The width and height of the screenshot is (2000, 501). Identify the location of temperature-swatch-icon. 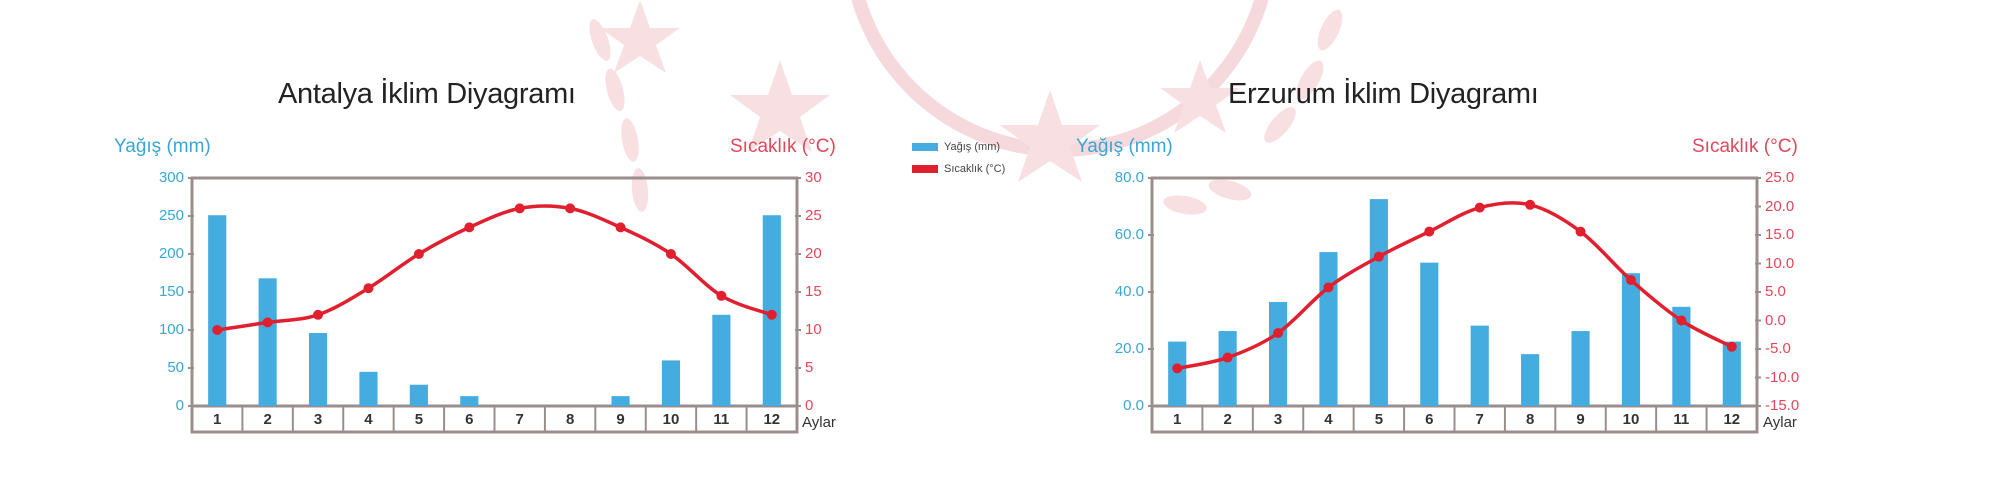
(925, 169).